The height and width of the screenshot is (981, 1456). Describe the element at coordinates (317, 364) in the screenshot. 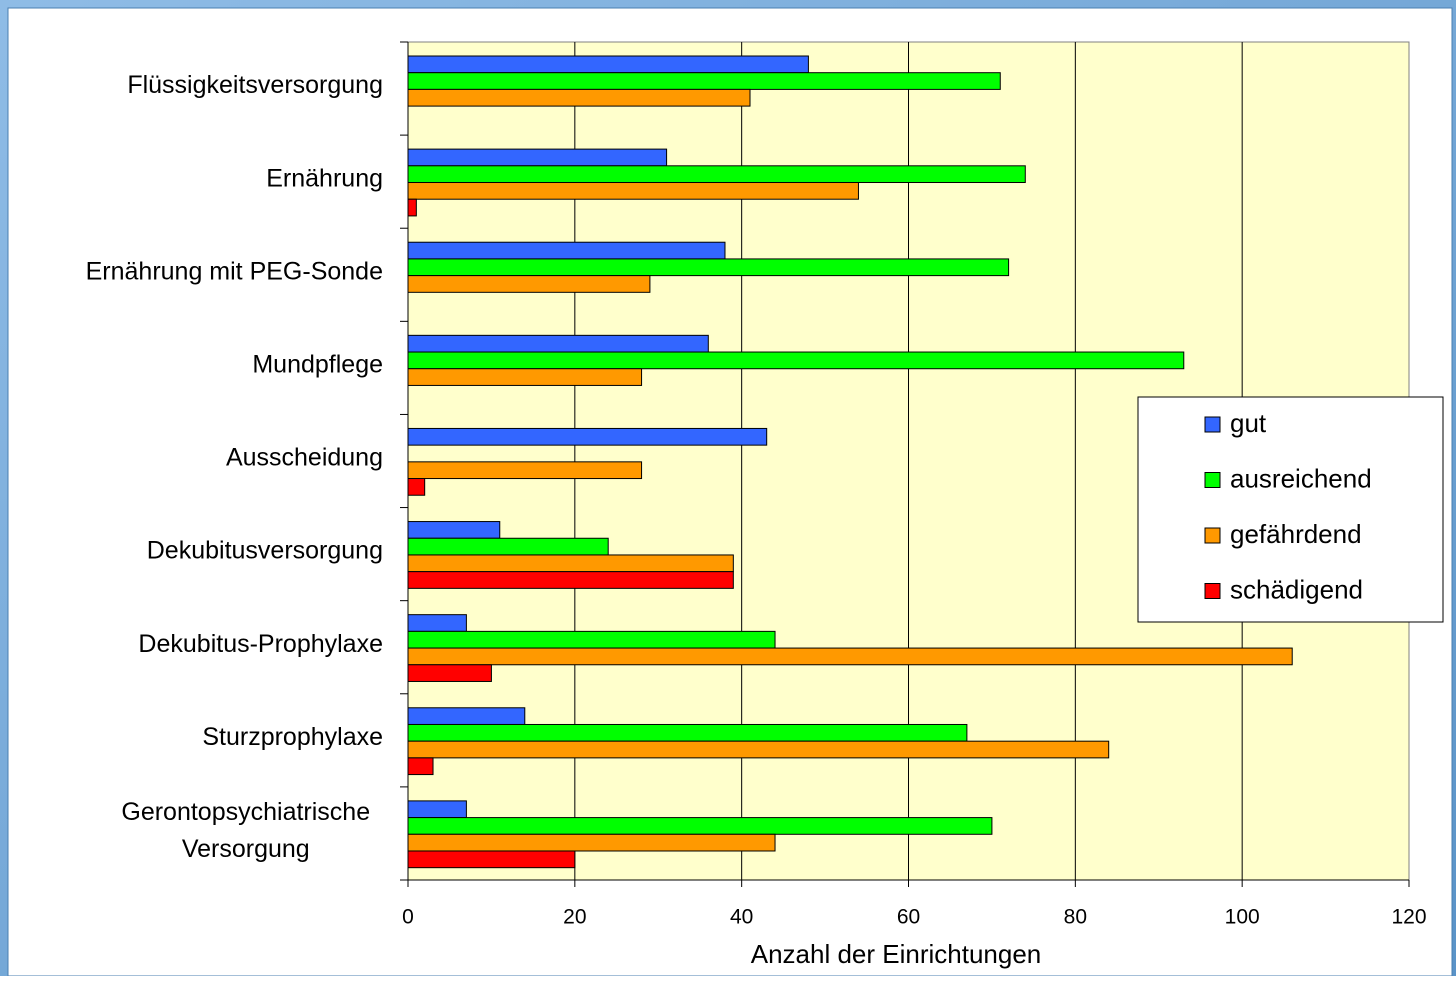

I see `y-tick-label: Mundpflege` at that location.